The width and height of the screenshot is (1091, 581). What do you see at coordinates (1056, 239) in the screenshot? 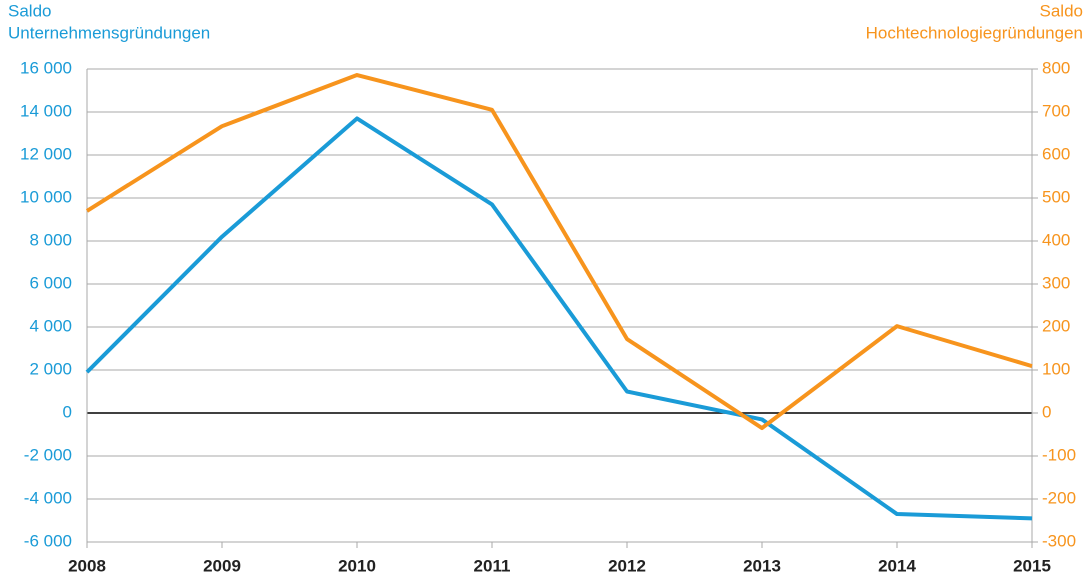
I see `y2-tick-label: 400` at bounding box center [1056, 239].